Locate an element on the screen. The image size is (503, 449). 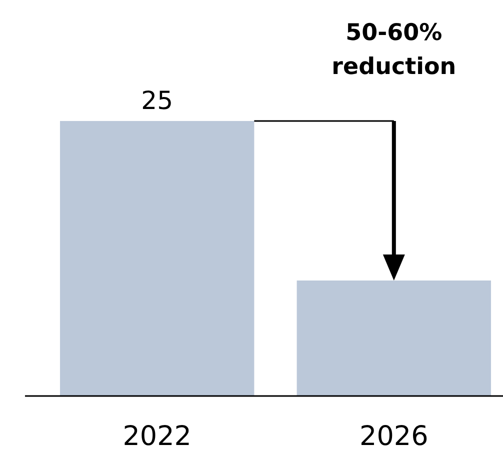
data-label: 25 is located at coordinates (157, 100).